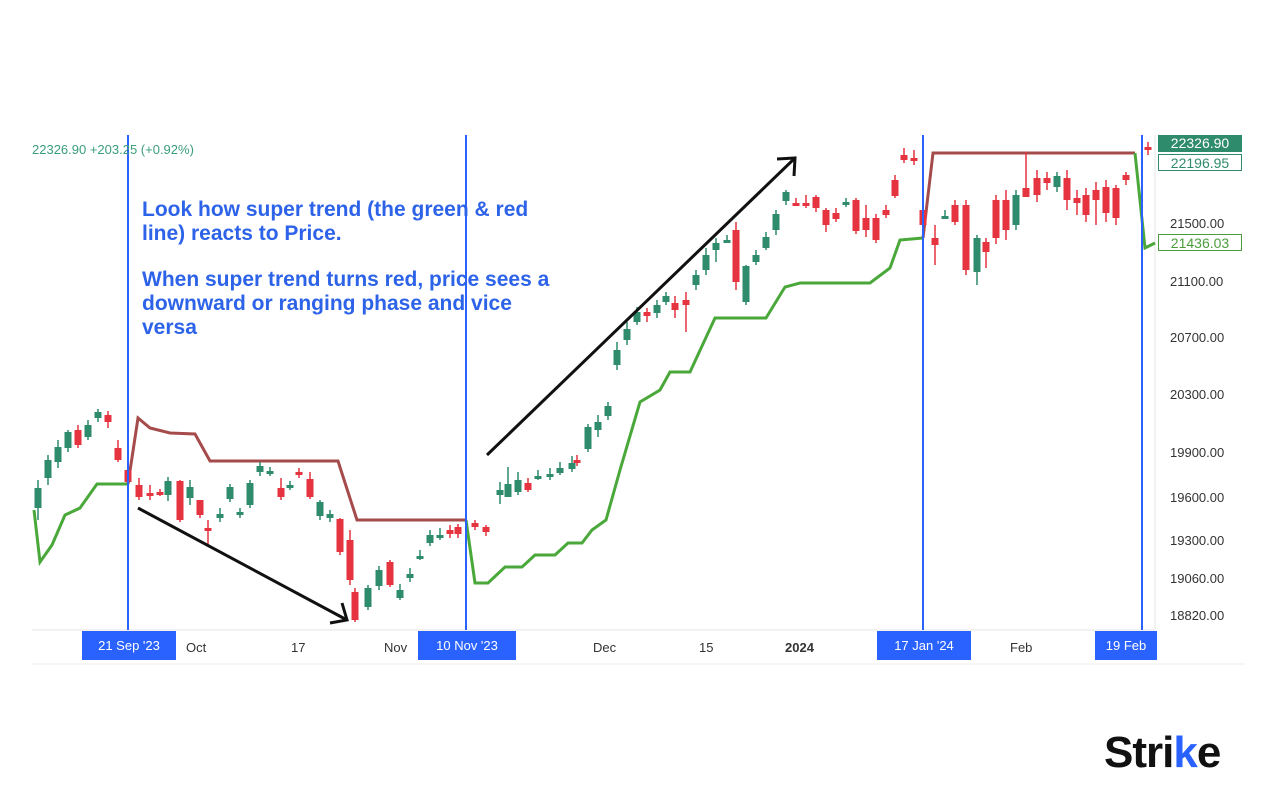  Describe the element at coordinates (605, 647) in the screenshot. I see `x-tick-label: Dec` at that location.